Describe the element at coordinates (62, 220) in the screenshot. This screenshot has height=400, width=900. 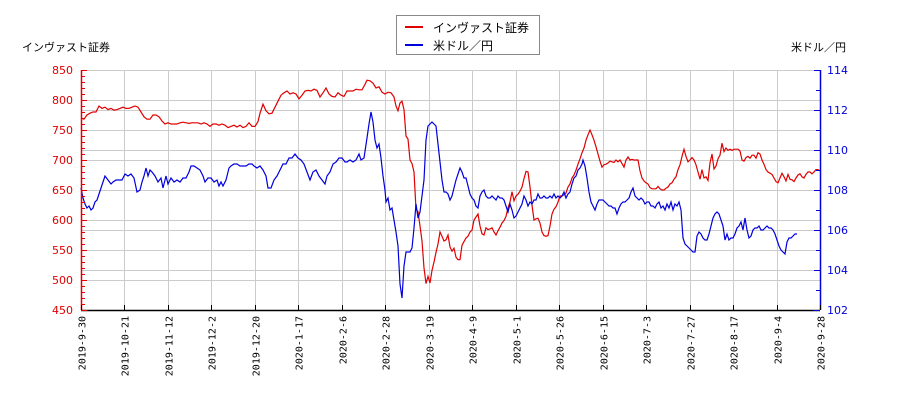
I see `svg-text: 600` at that location.